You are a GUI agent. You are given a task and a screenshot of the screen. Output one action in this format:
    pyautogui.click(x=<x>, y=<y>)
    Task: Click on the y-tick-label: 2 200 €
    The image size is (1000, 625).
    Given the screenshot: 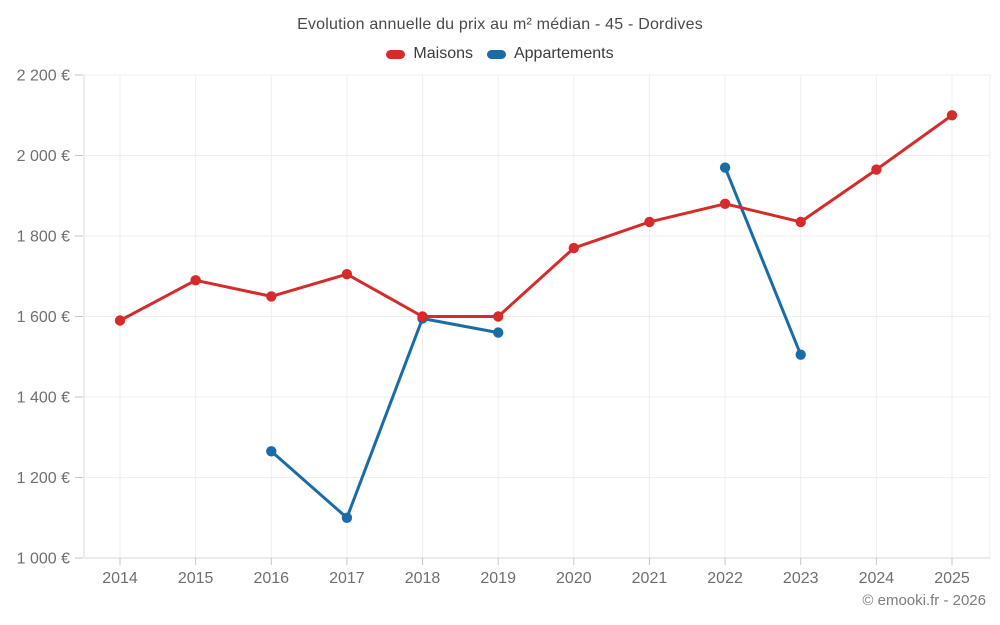 What is the action you would take?
    pyautogui.click(x=43, y=76)
    